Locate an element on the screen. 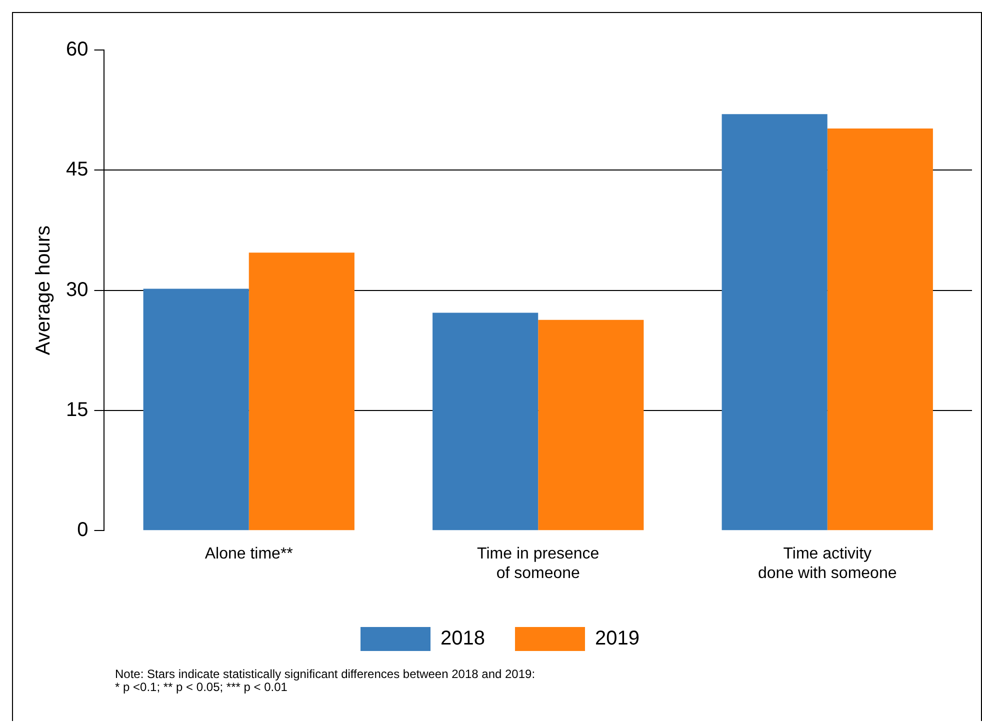 This screenshot has width=982, height=723. y-tick-label: 45 is located at coordinates (77, 169).